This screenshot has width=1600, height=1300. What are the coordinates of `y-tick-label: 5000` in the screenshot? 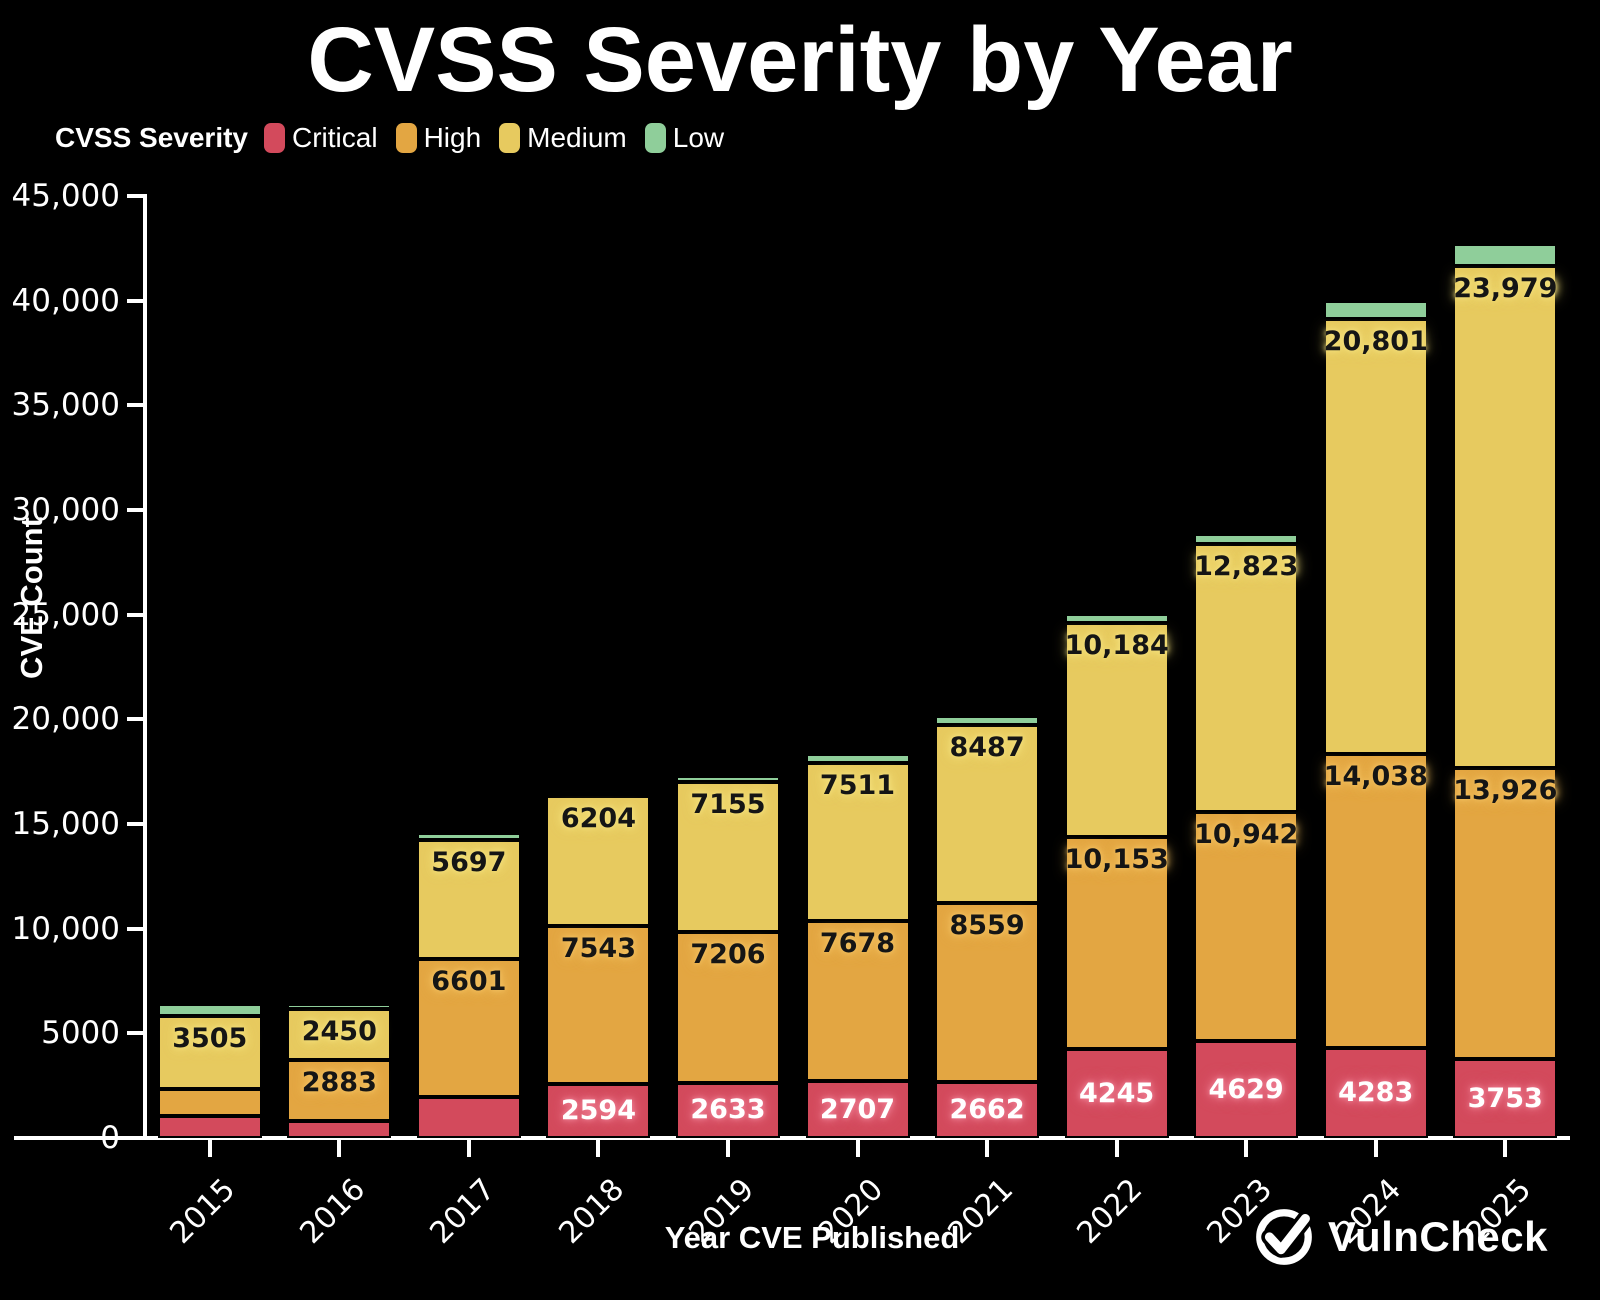 It's located at (80, 1033).